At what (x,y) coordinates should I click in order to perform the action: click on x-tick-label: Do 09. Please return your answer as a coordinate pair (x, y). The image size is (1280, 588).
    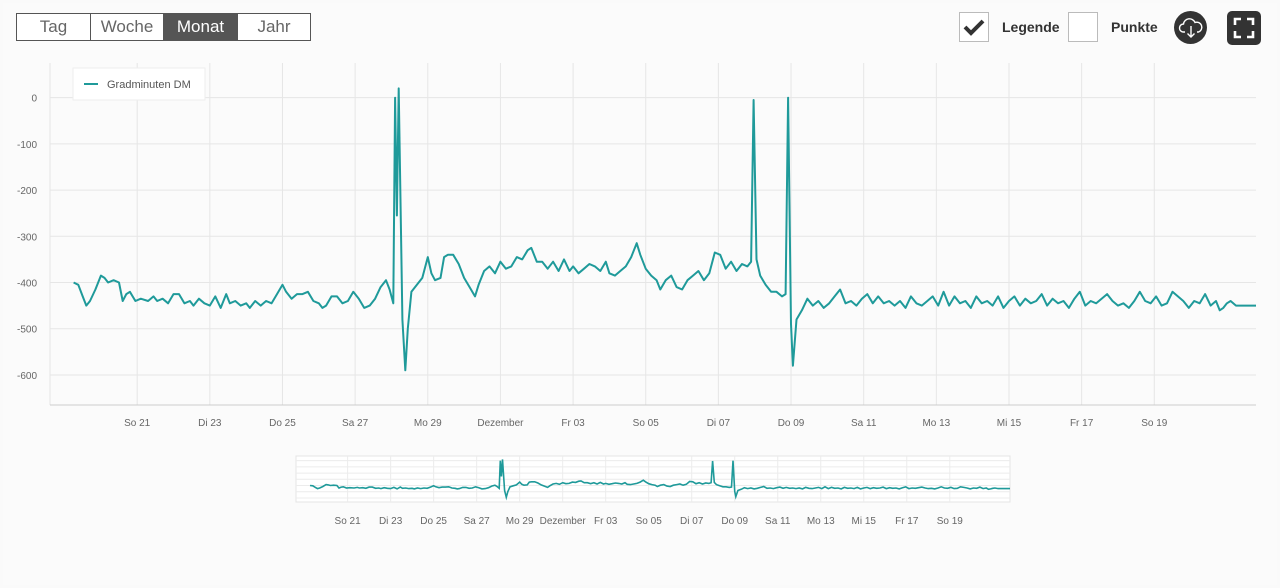
    Looking at the image, I should click on (791, 423).